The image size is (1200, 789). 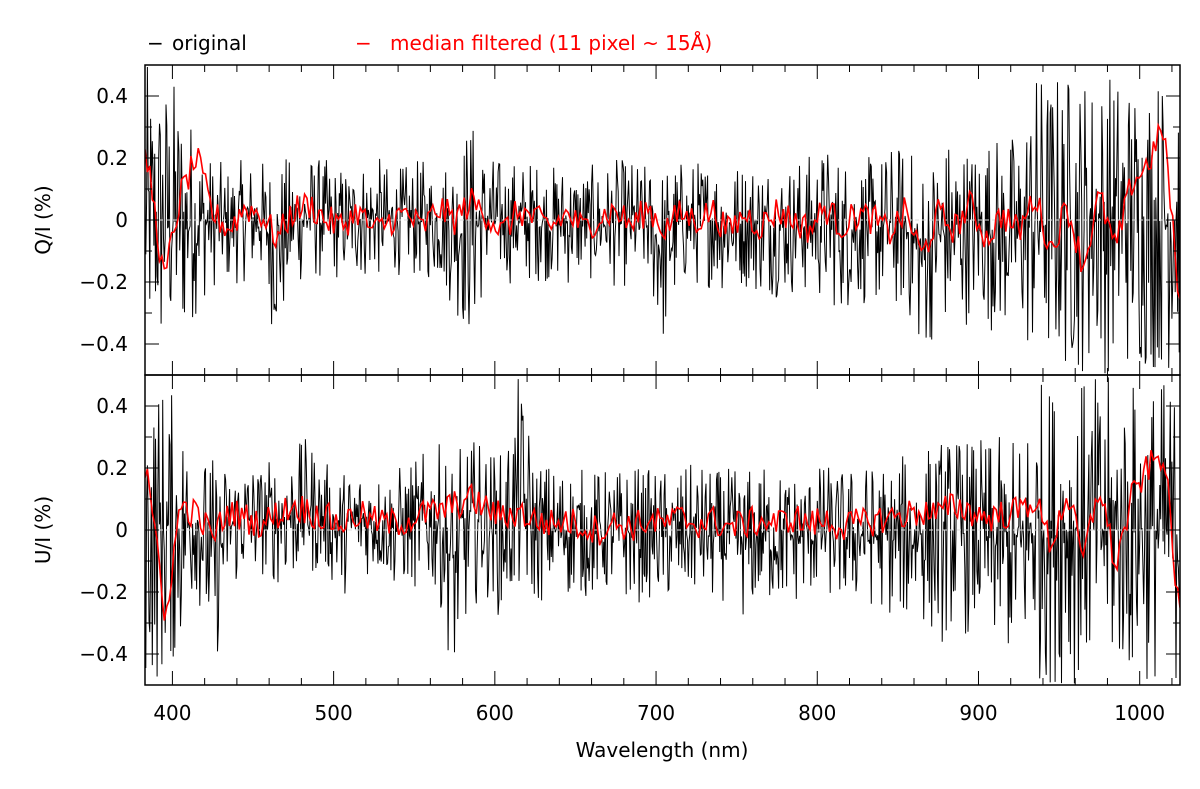 I want to click on legend-original-marker: −, so click(x=155, y=43).